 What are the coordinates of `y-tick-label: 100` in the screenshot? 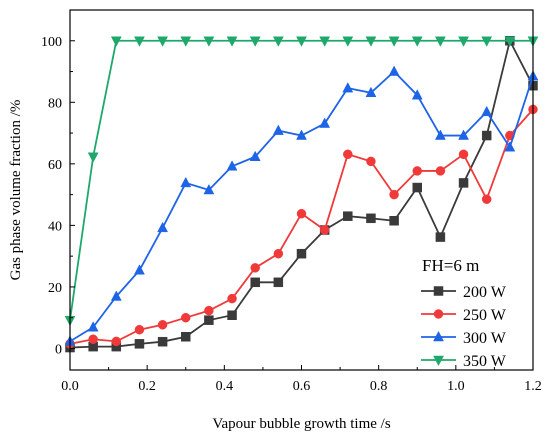 It's located at (51, 42).